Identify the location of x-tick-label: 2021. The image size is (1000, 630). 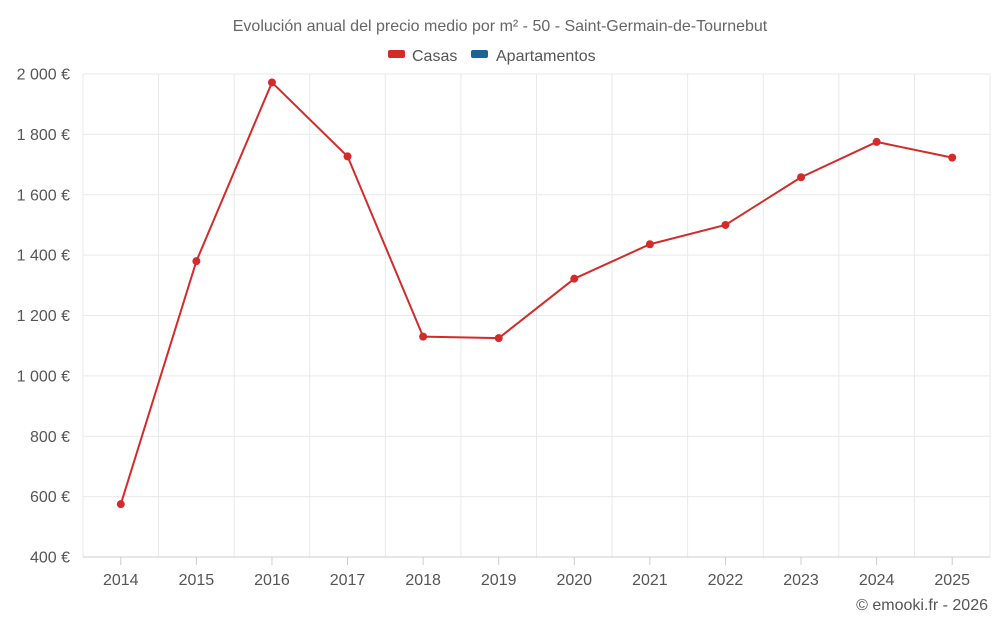
(650, 580).